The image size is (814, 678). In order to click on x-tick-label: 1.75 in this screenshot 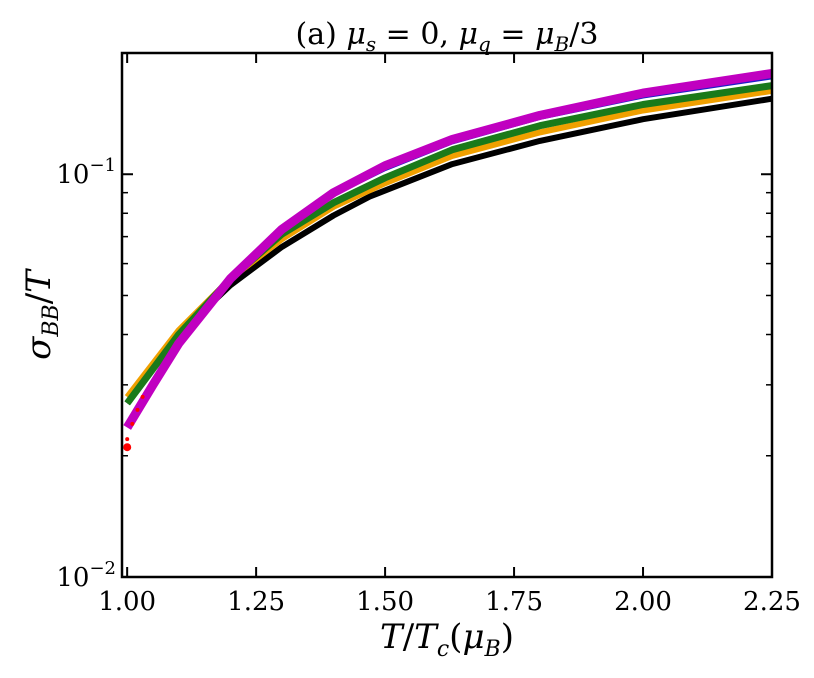, I will do `click(514, 602)`.